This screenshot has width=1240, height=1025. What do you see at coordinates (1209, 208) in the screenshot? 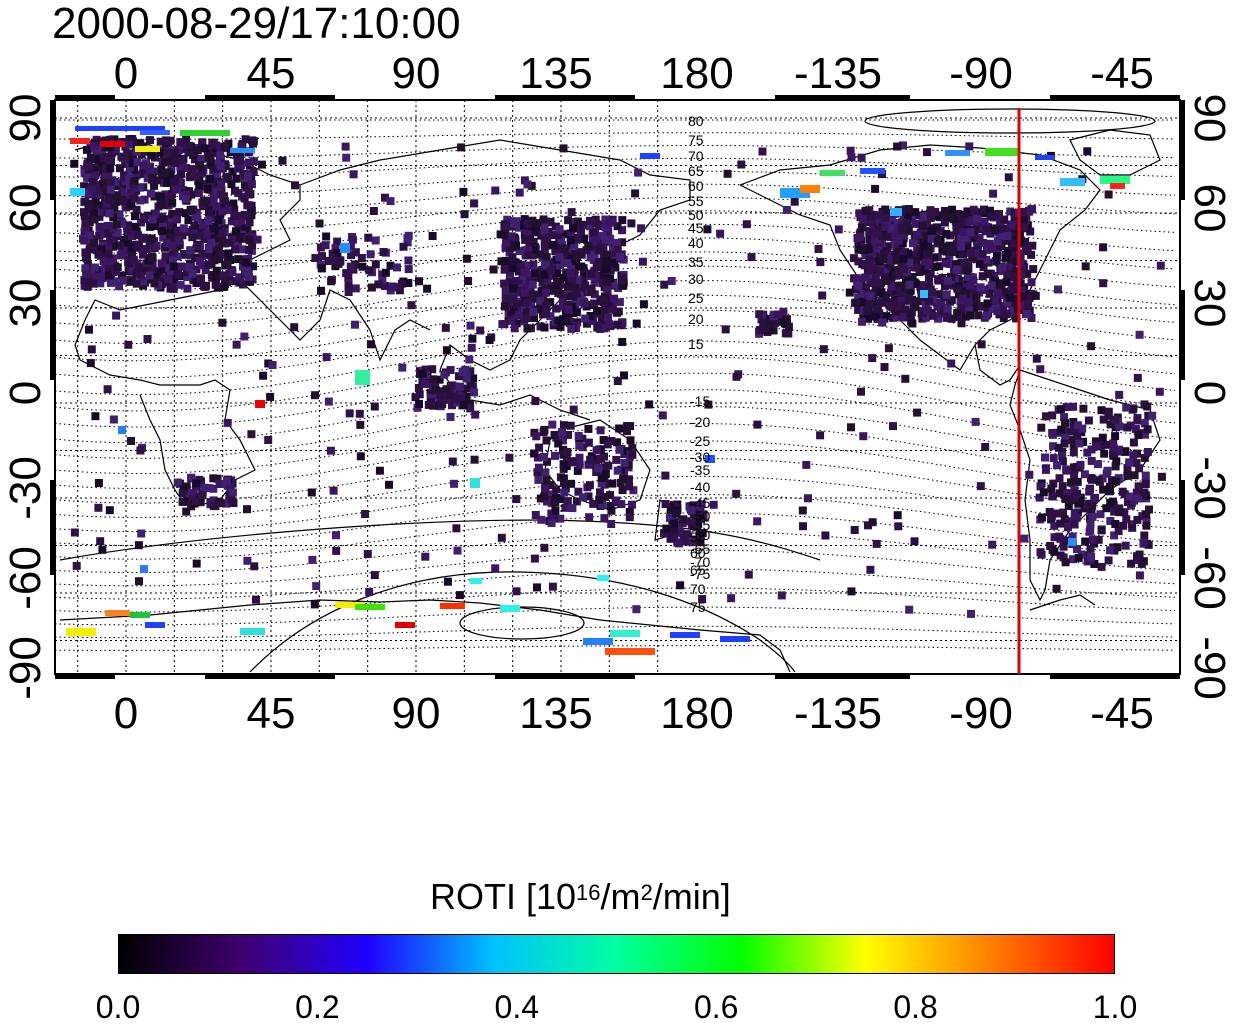
I see `right-latitude-label: 60` at bounding box center [1209, 208].